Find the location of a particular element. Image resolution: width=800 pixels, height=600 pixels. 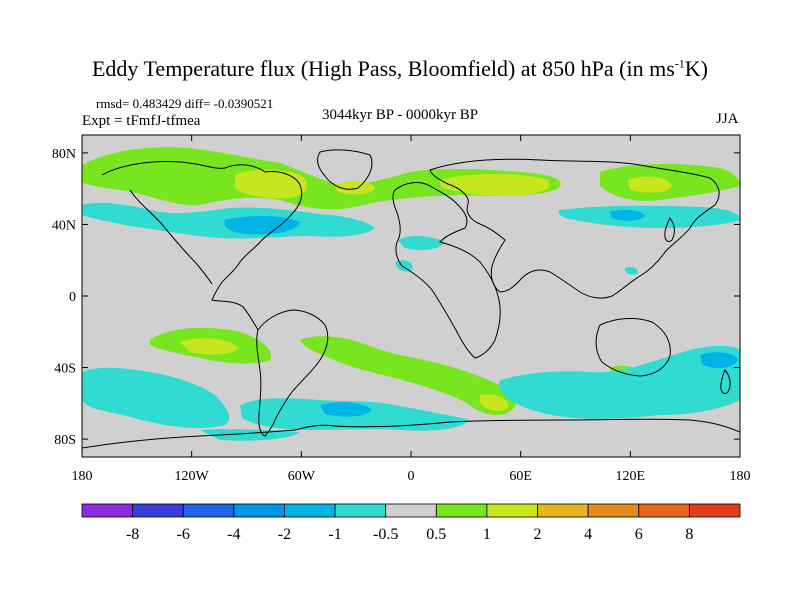

lon-tick-label: 60W is located at coordinates (302, 476).